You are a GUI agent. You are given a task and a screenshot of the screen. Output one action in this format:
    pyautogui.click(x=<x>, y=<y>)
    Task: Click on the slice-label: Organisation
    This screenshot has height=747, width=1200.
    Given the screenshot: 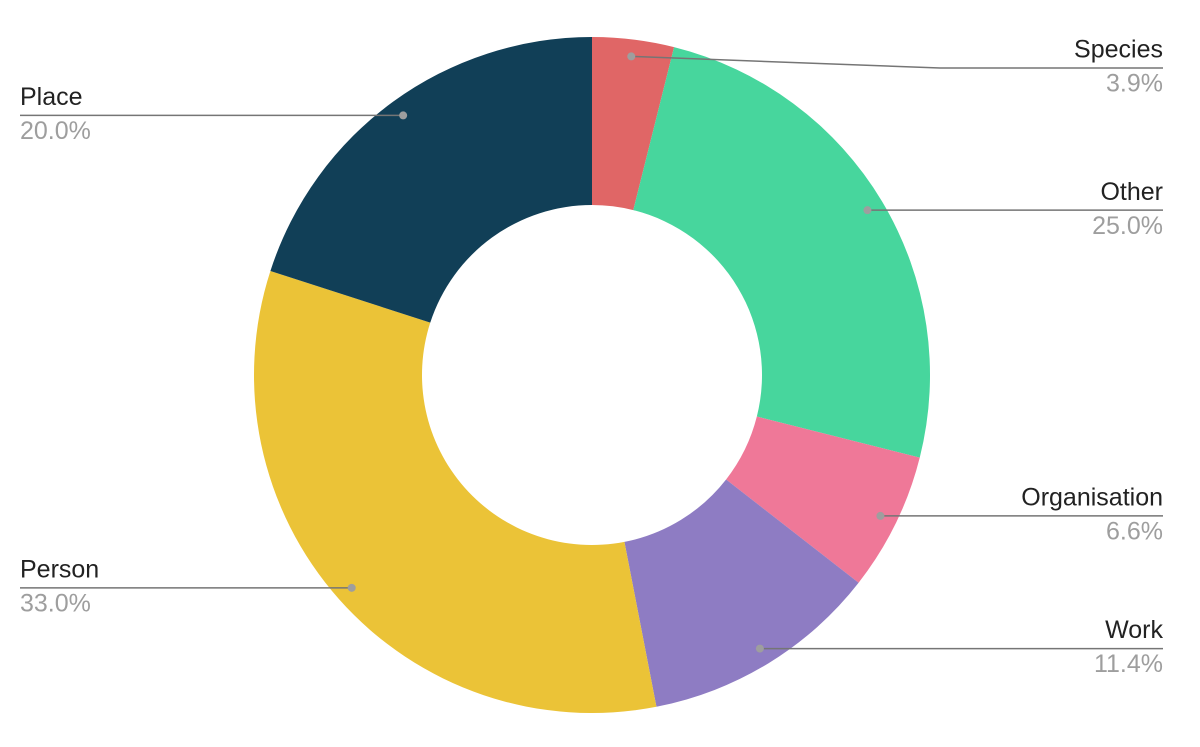 What is the action you would take?
    pyautogui.click(x=1092, y=498)
    